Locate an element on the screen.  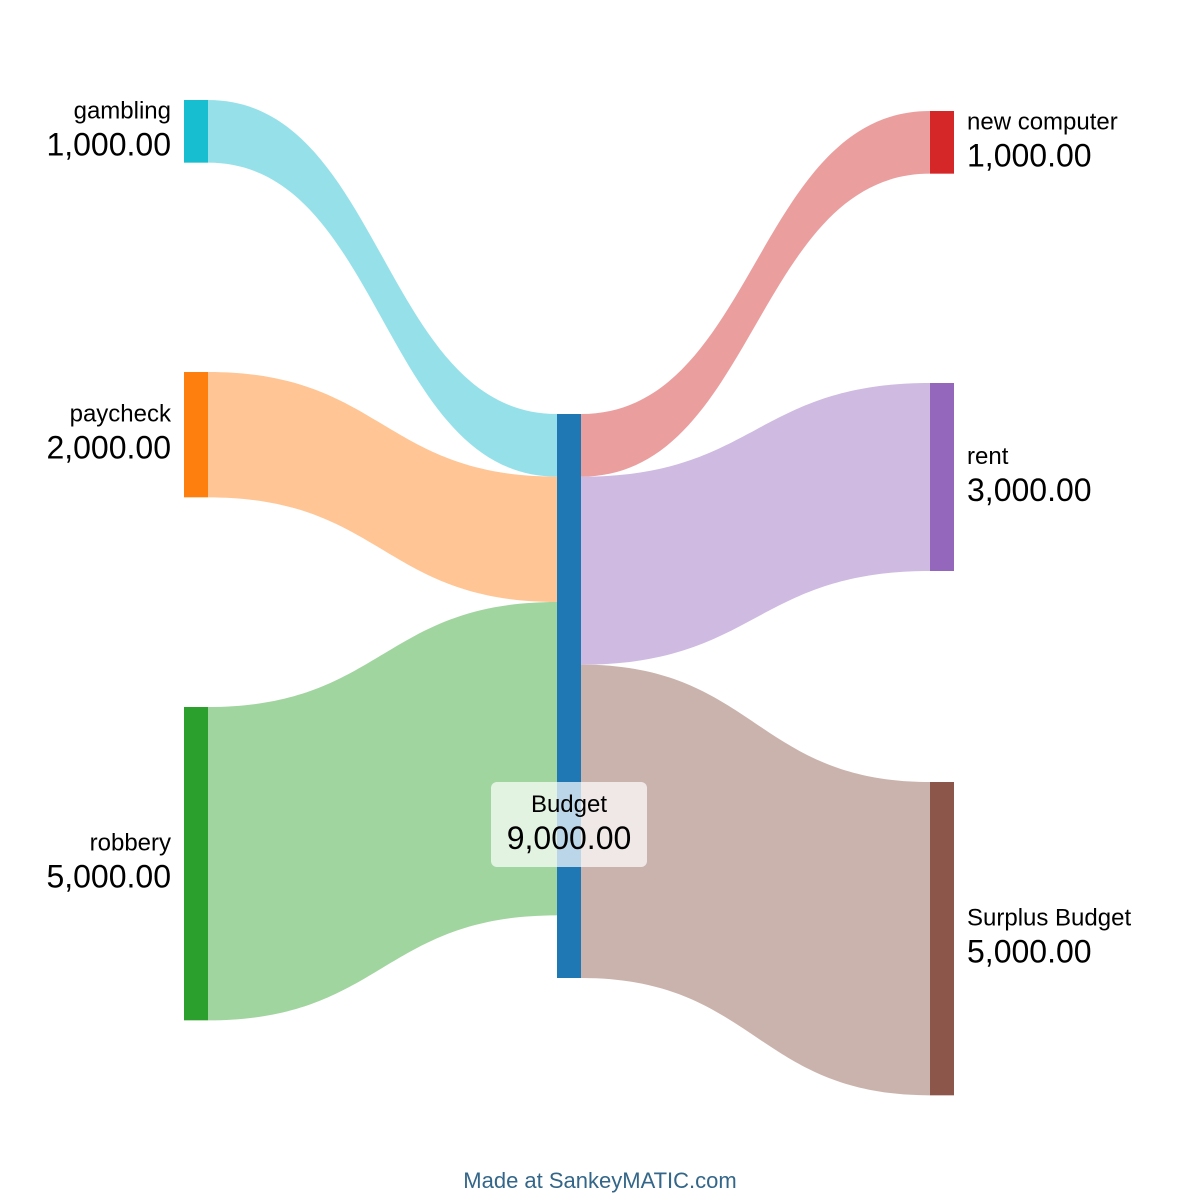
node-value-robbery: 5,000.00 is located at coordinates (108, 877).